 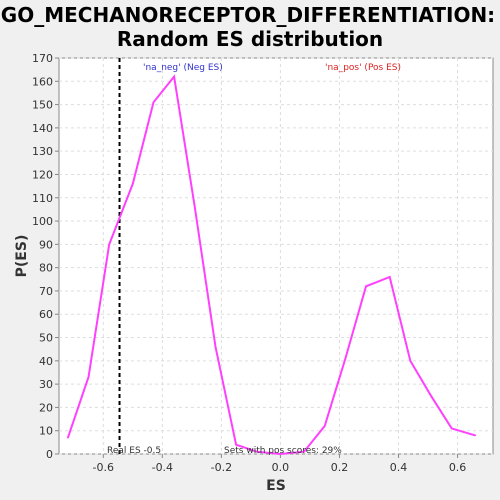 What do you see at coordinates (42, 174) in the screenshot?
I see `y-tick-label: 120` at bounding box center [42, 174].